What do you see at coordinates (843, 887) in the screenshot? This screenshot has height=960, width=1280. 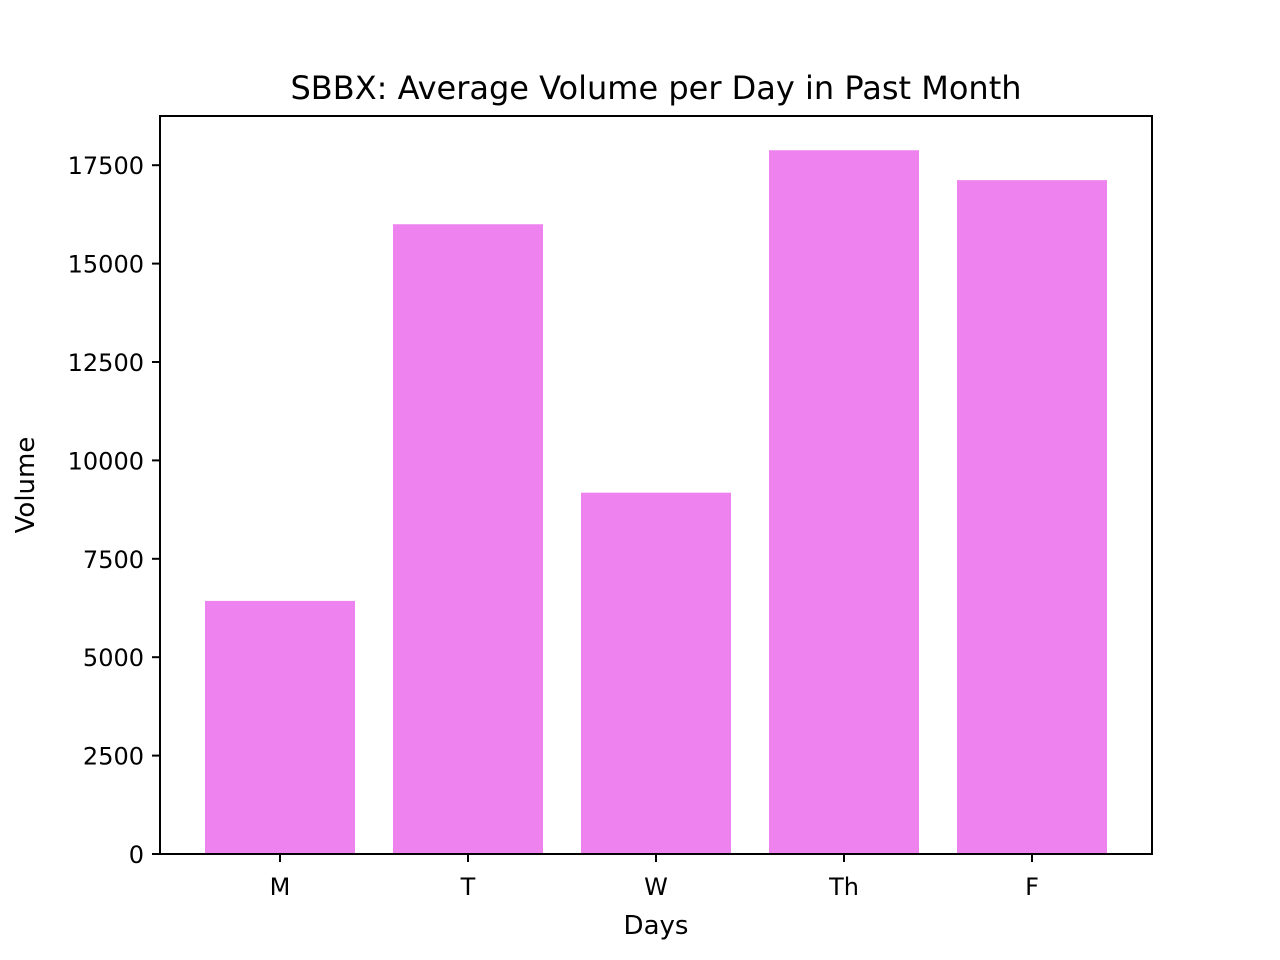 I see `x-tick-label: Th` at bounding box center [843, 887].